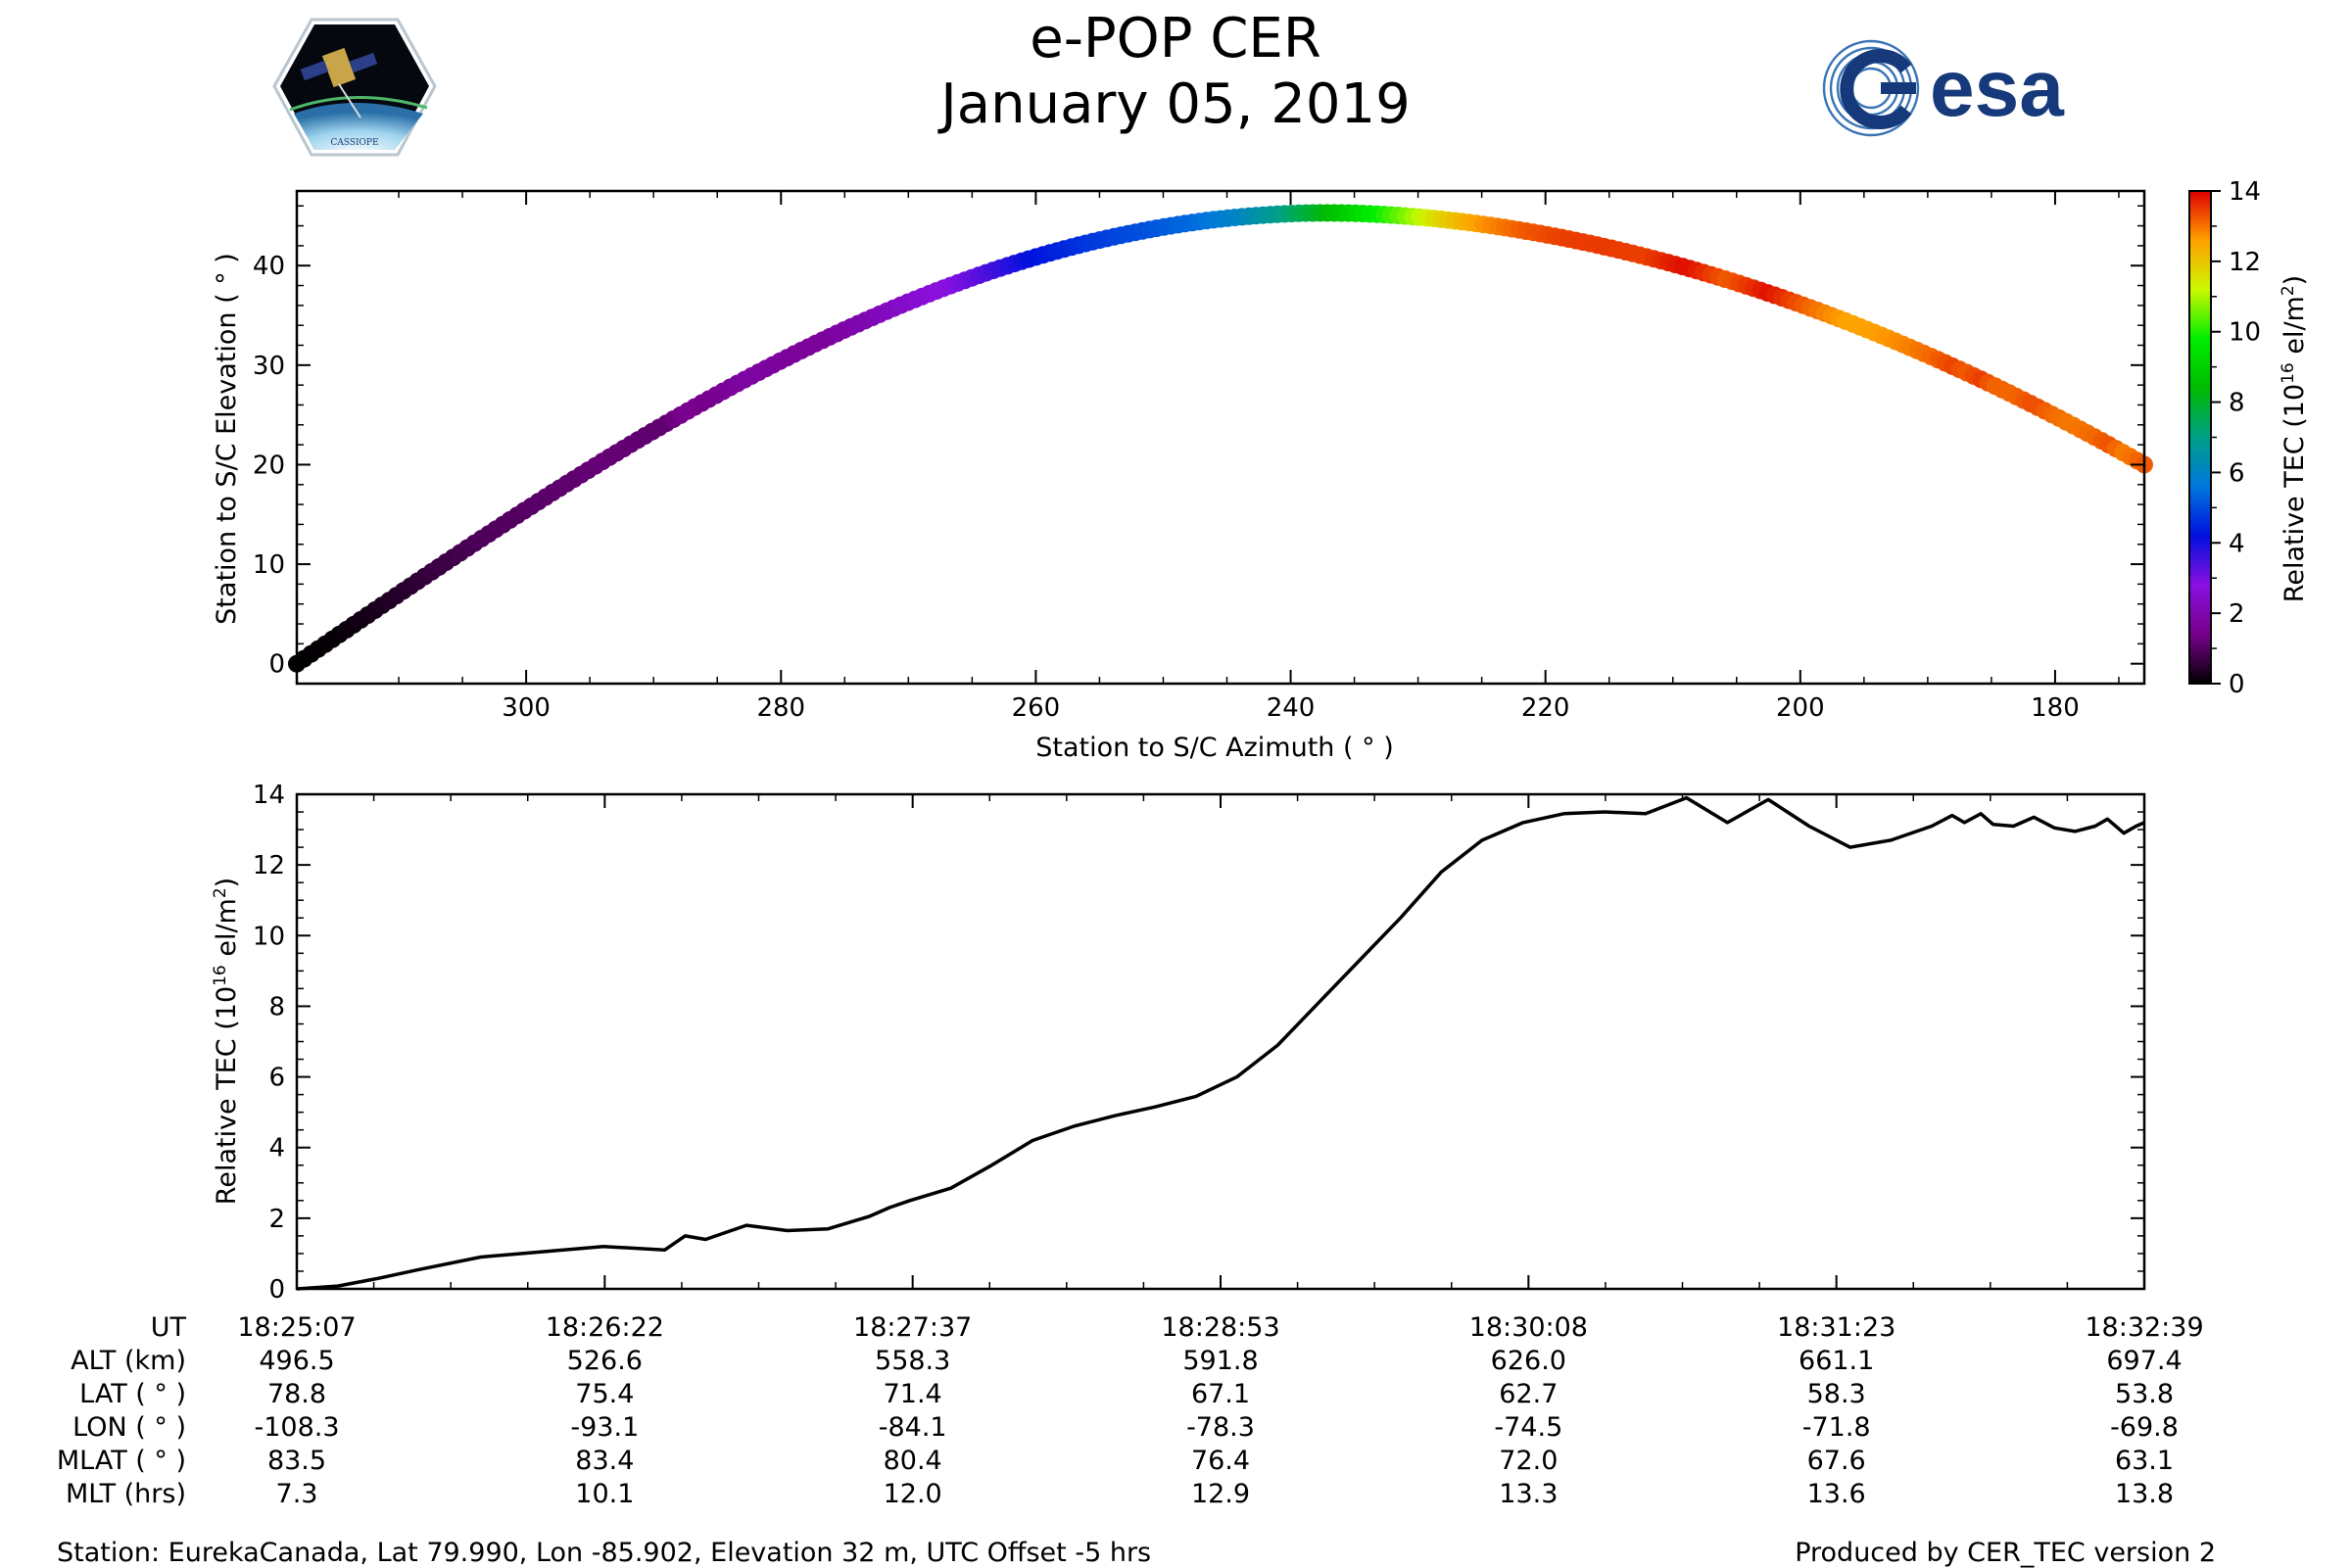 This screenshot has width=2351, height=1568. I want to click on table-cell: 18:28:53, so click(1220, 1328).